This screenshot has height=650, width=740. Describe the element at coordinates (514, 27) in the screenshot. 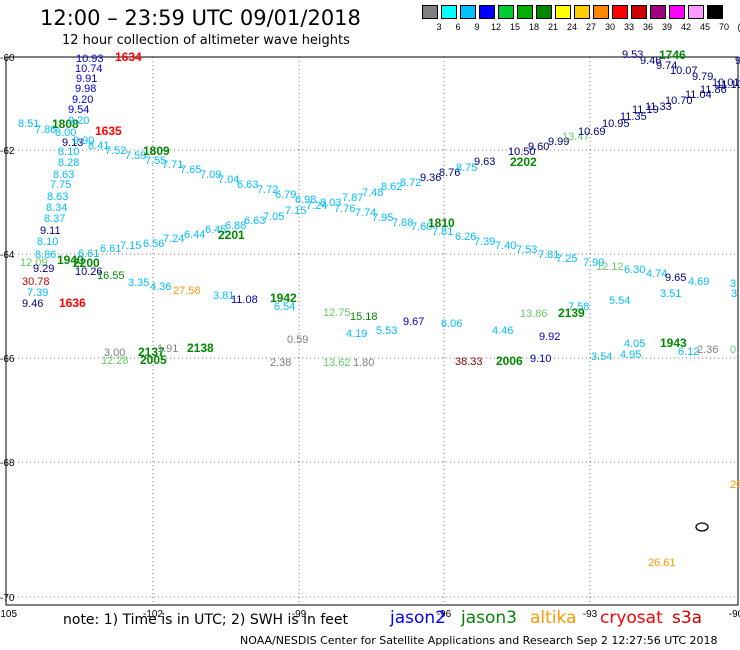

I see `color-scale-label: 15` at that location.